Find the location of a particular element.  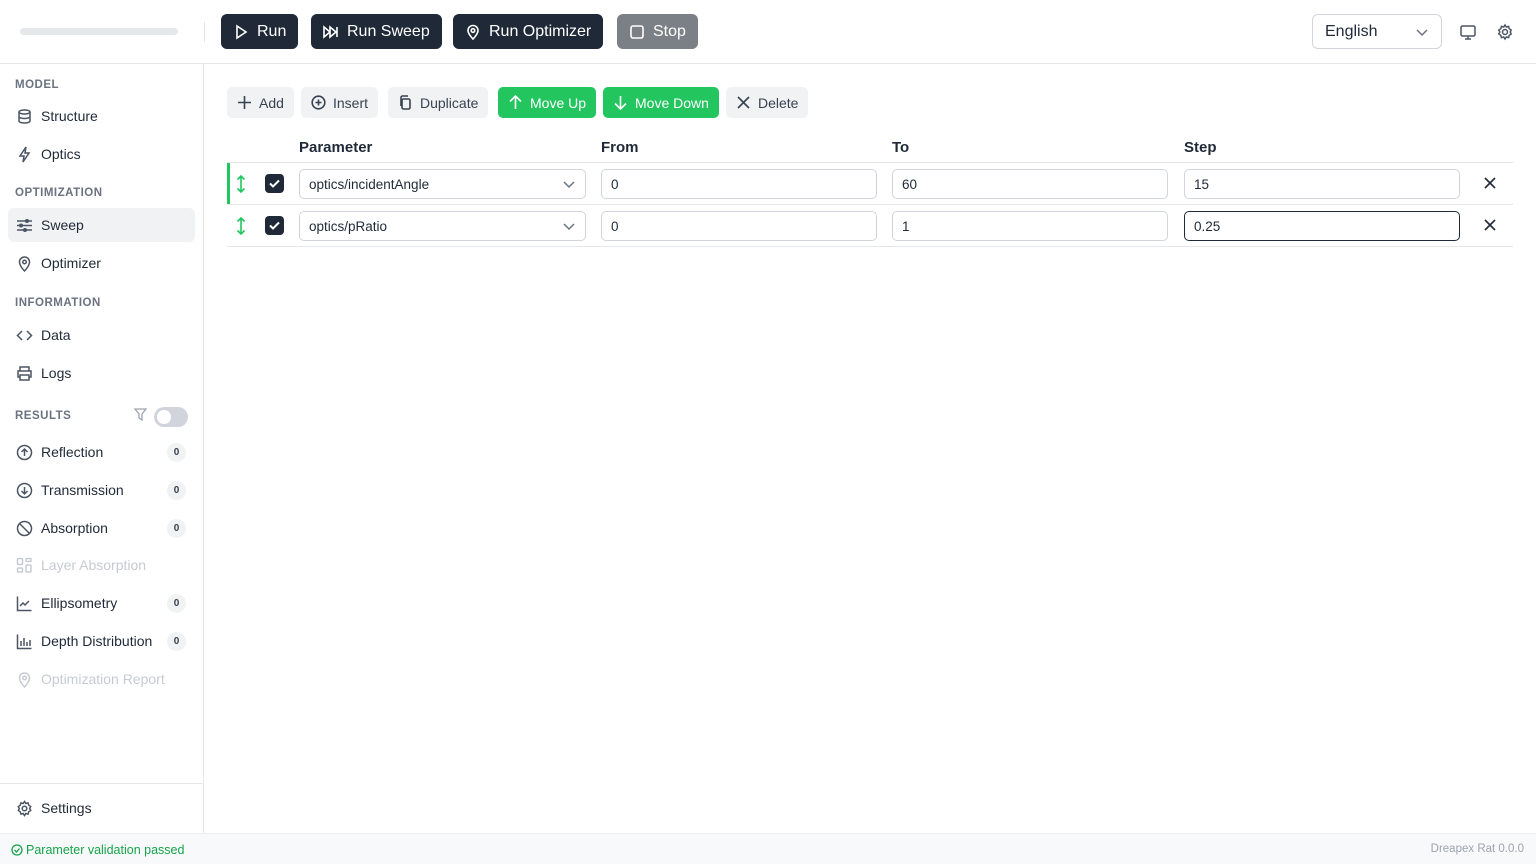

parameter-select: optics/pRatio is located at coordinates (442, 226).